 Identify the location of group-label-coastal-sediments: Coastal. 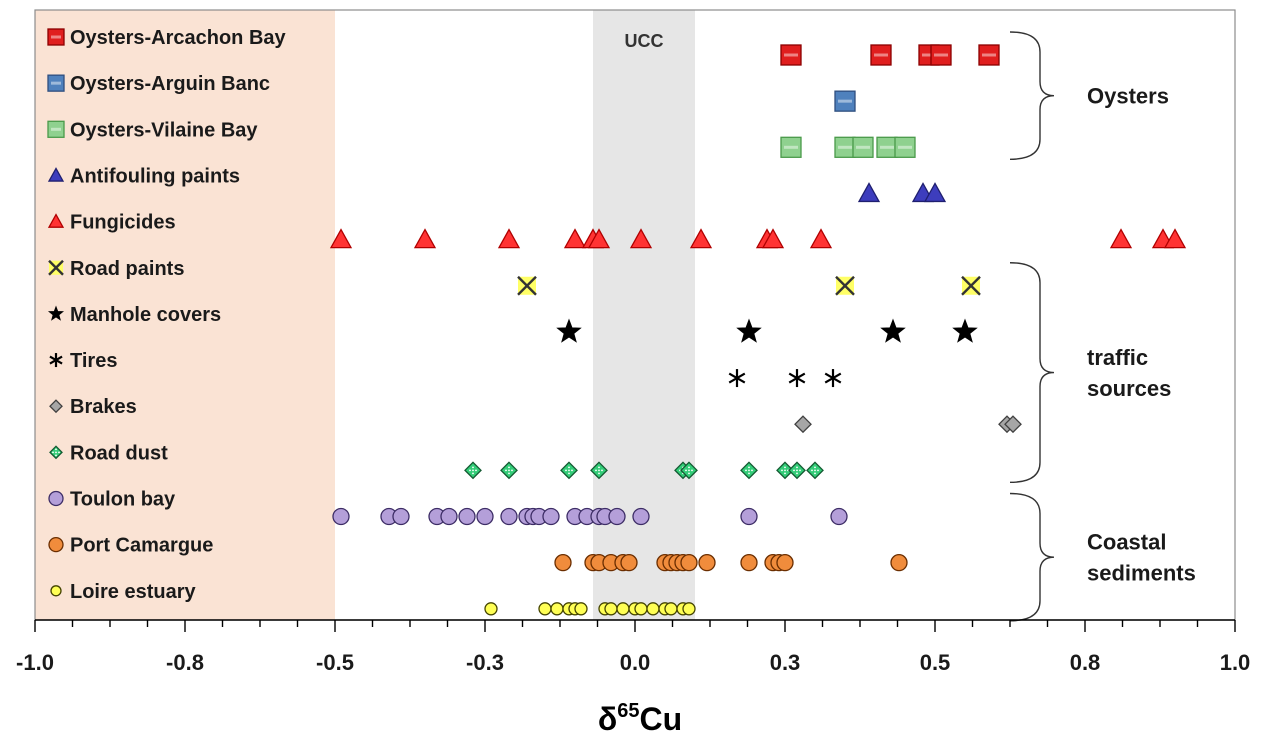
(1126, 542).